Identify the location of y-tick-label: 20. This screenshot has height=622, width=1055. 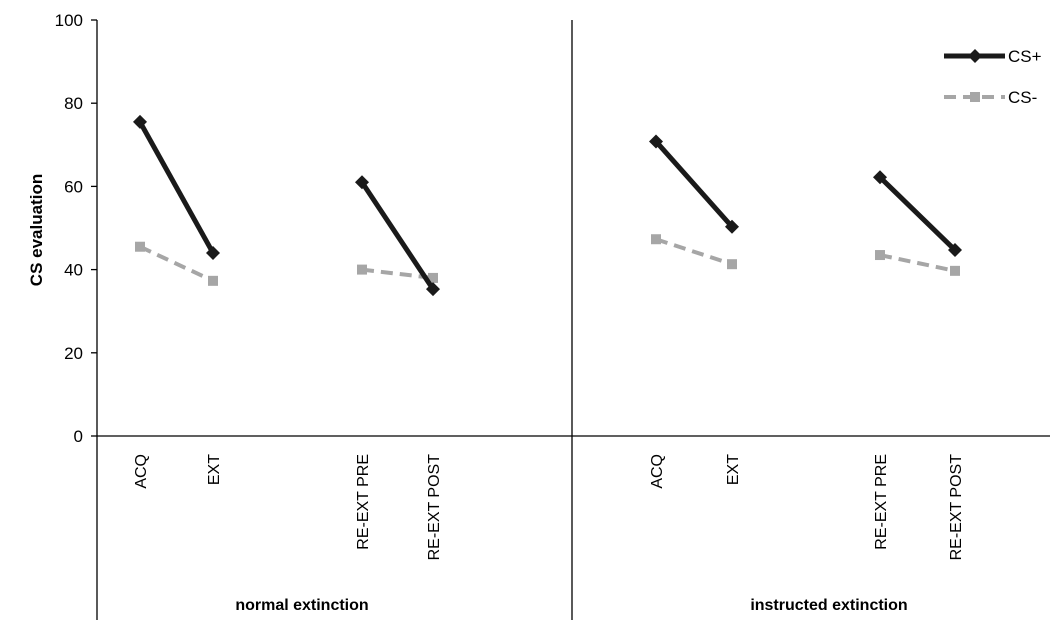
(73, 353).